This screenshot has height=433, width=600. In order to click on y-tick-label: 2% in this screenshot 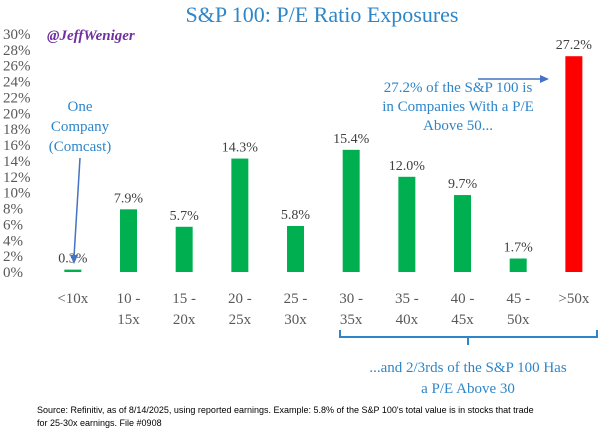, I will do `click(13, 257)`.